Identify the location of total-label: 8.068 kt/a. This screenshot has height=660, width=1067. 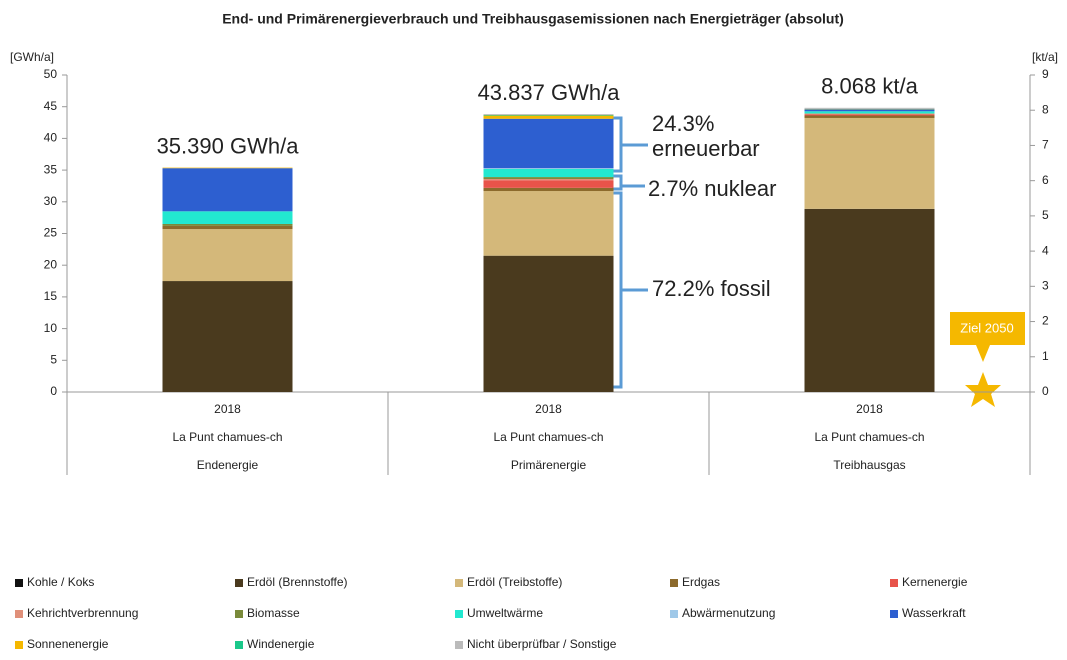
(869, 86).